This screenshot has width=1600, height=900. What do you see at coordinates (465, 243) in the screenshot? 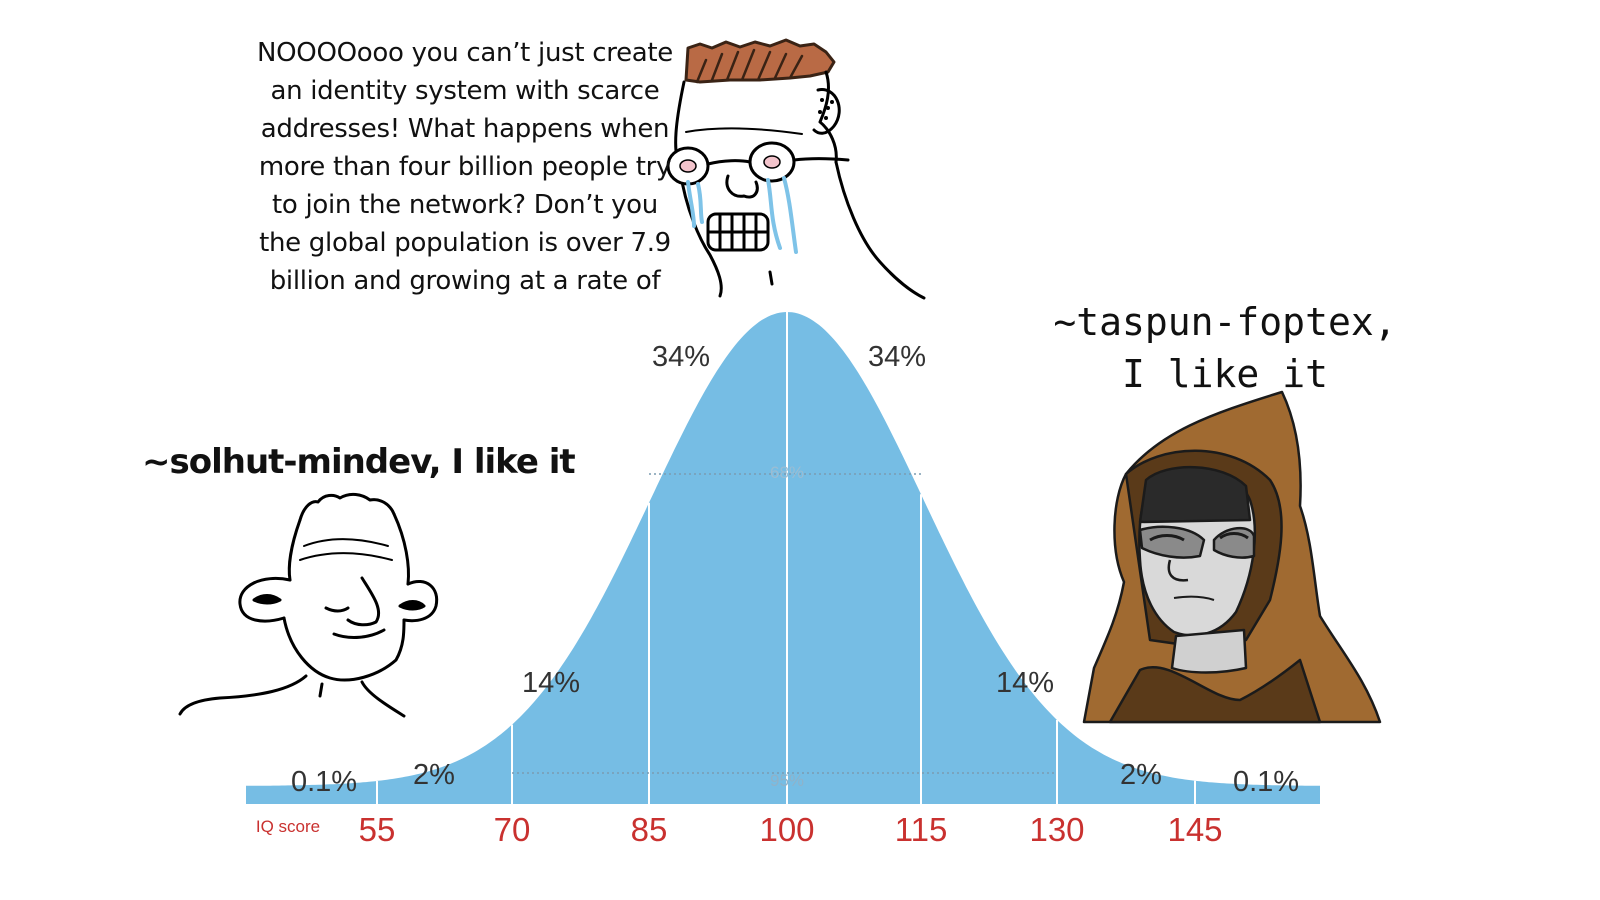
I see `quote-line: the global population is over 7.9` at bounding box center [465, 243].